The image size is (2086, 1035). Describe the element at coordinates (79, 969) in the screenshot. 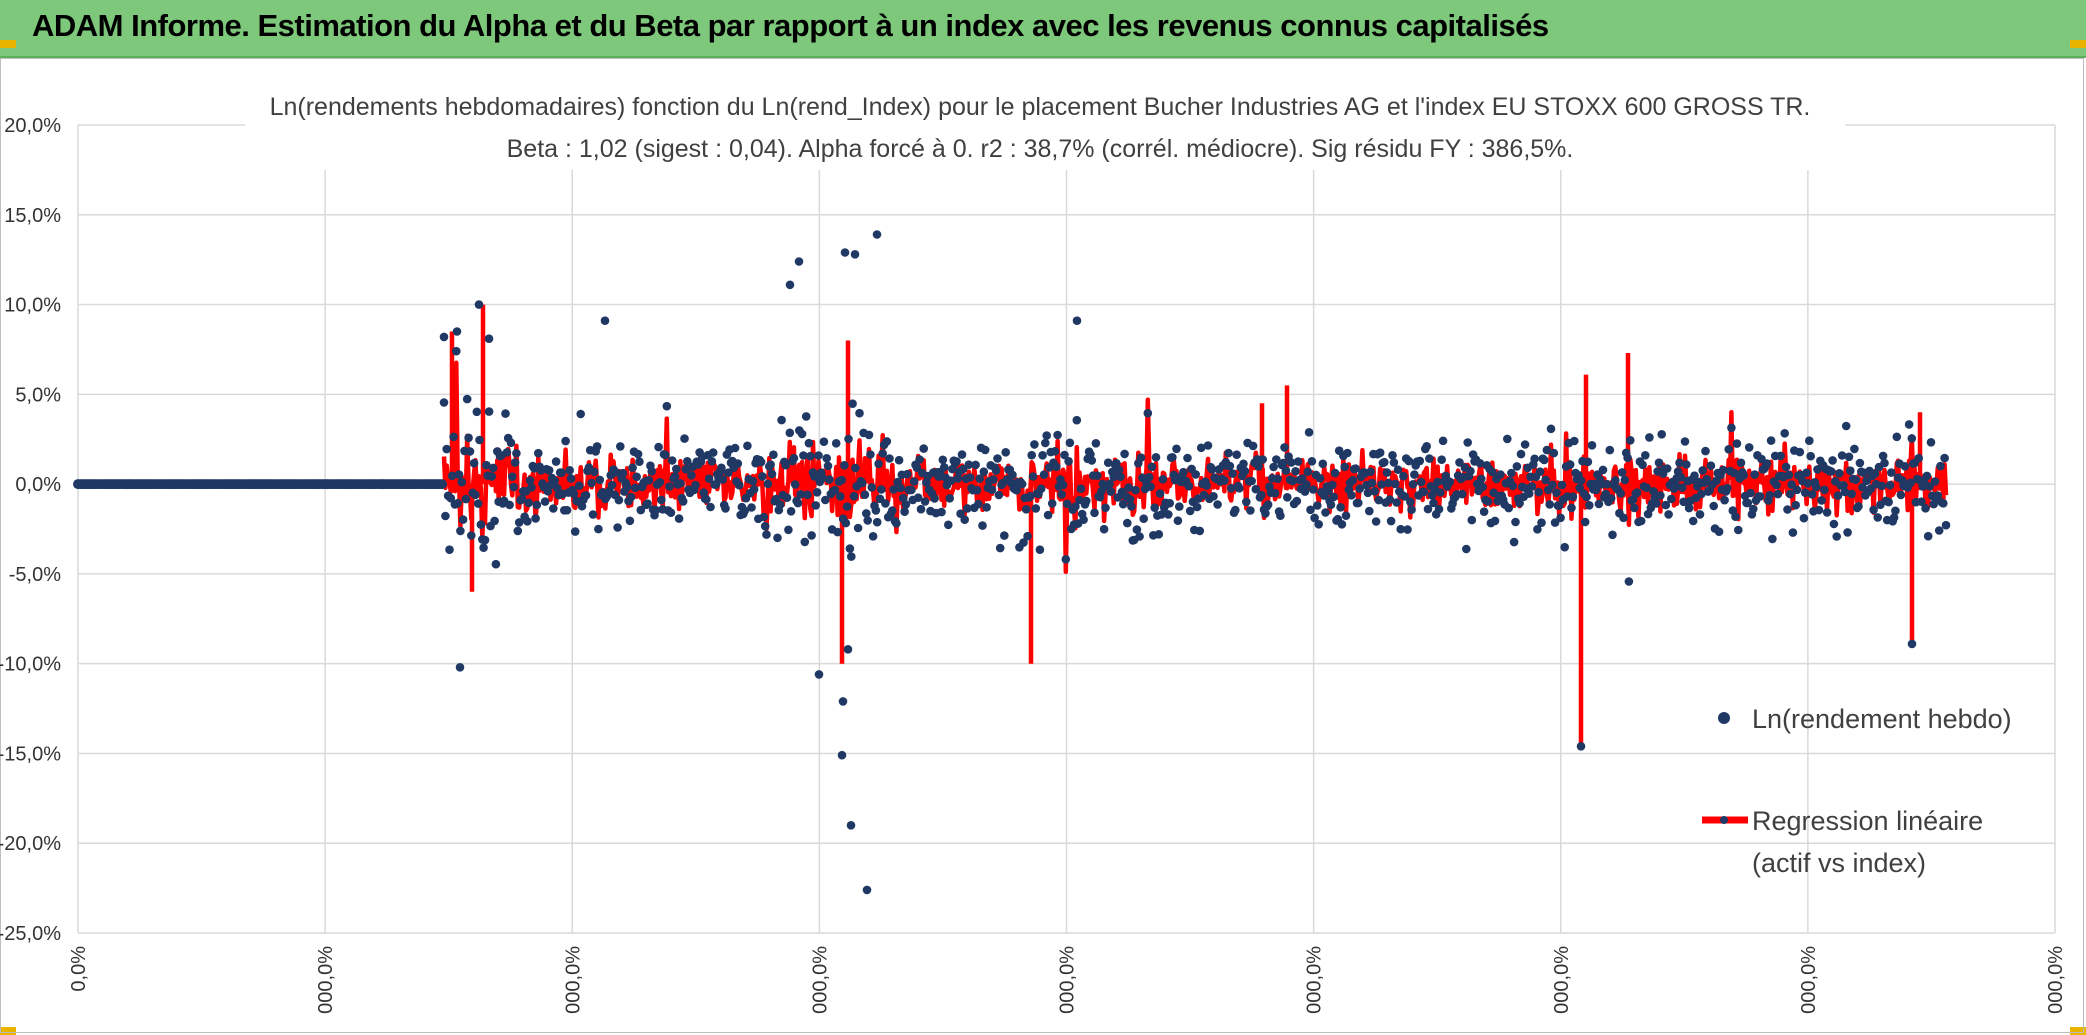

I see `x-tick-label: 0,0%` at that location.